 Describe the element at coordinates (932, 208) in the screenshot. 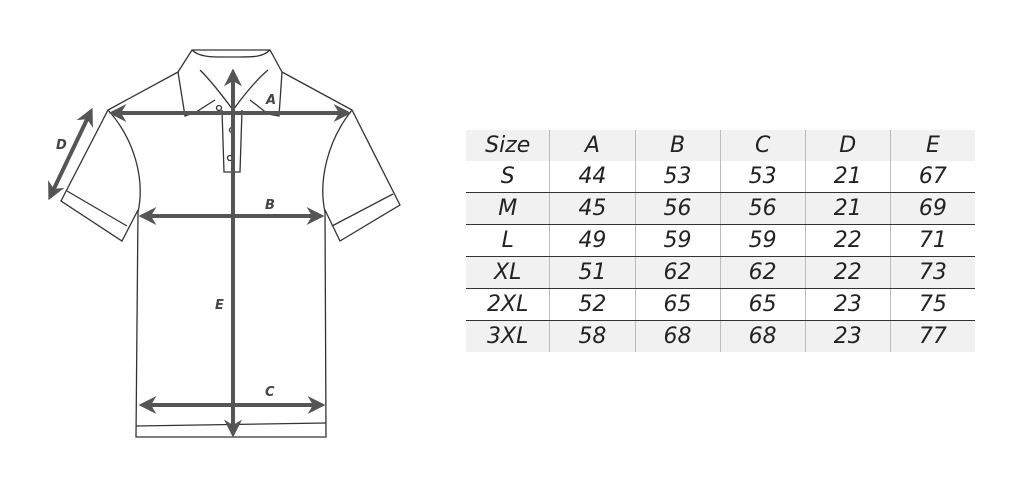

I see `measurement-cell: 69` at that location.